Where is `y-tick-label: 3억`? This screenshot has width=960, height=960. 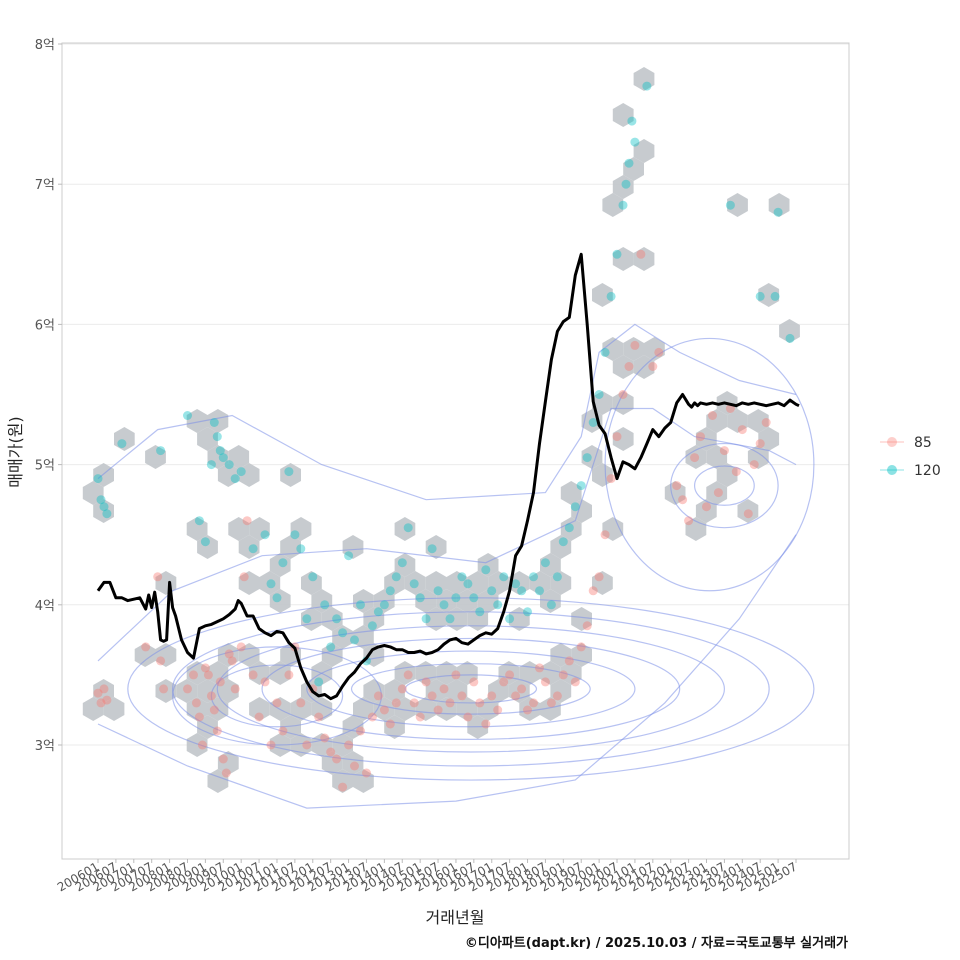
y-tick-label: 3억 is located at coordinates (45, 746).